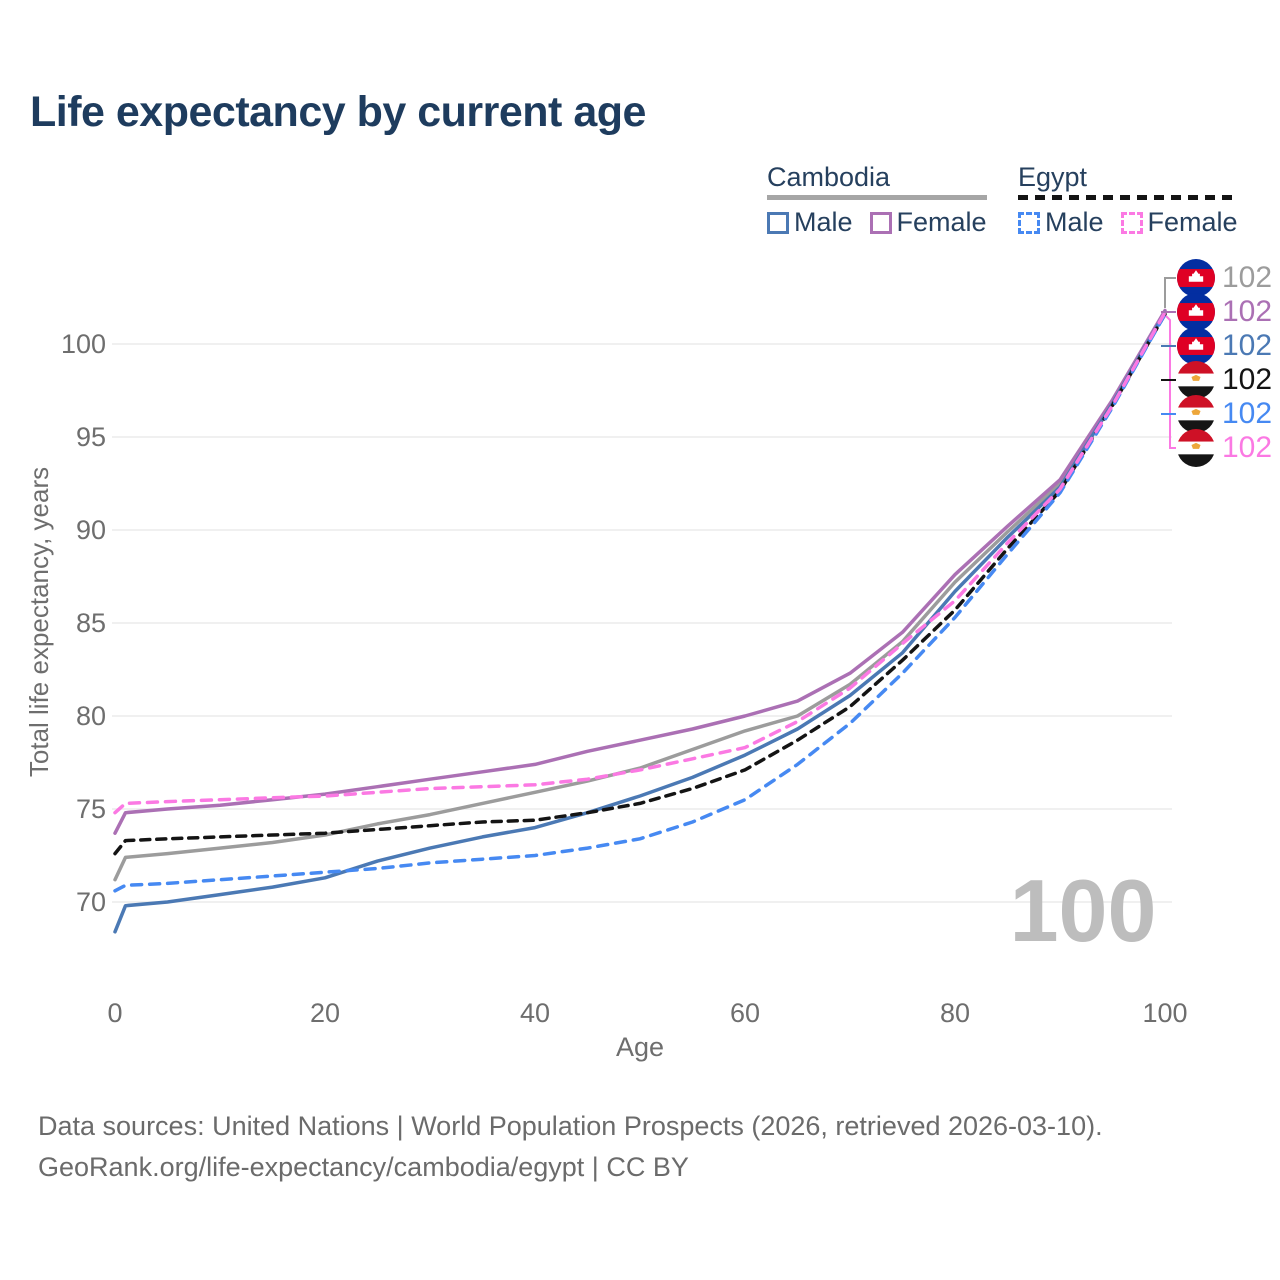  I want to click on legend-country-egypt: Egypt, so click(1128, 181).